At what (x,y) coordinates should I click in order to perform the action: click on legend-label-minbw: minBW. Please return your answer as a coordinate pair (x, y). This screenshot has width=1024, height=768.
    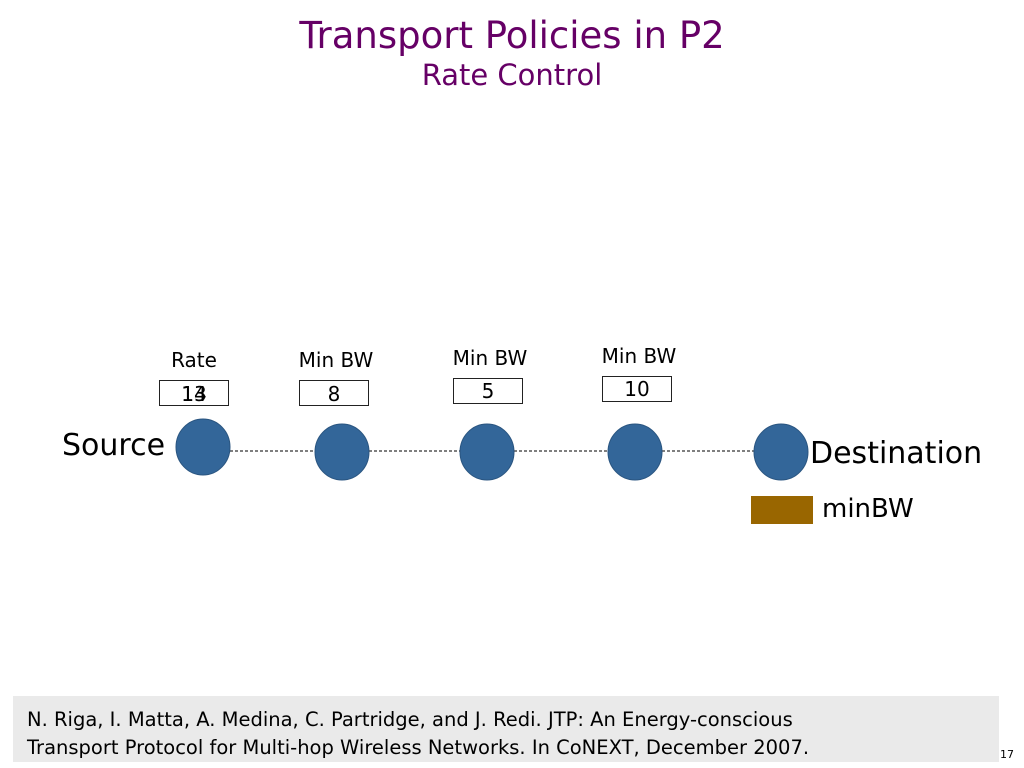
    Looking at the image, I should click on (868, 509).